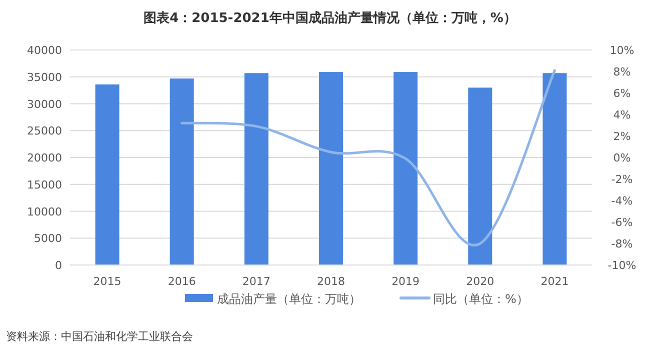  What do you see at coordinates (331, 281) in the screenshot?
I see `x-tick-label: 2018` at bounding box center [331, 281].